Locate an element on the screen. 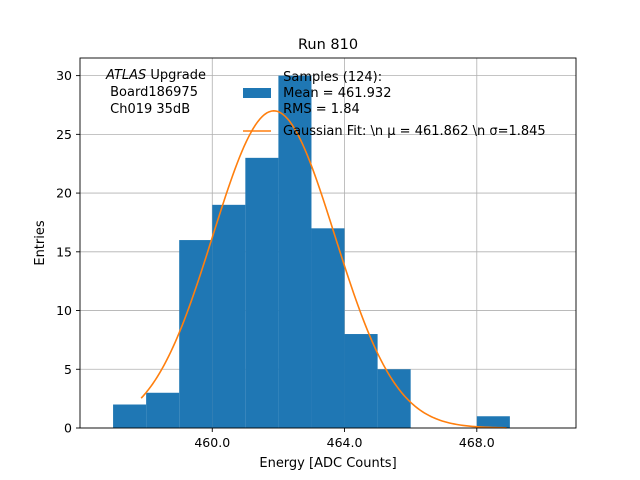 The width and height of the screenshot is (640, 480). y-tick-label: 20 is located at coordinates (64, 193).